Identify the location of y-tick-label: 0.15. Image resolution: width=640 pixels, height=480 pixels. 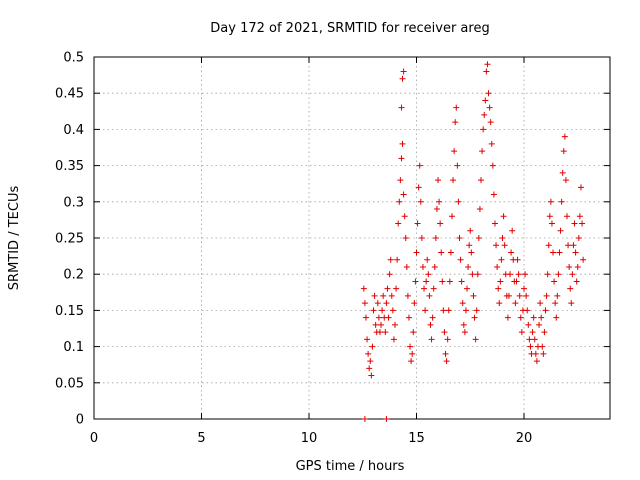
(69, 311).